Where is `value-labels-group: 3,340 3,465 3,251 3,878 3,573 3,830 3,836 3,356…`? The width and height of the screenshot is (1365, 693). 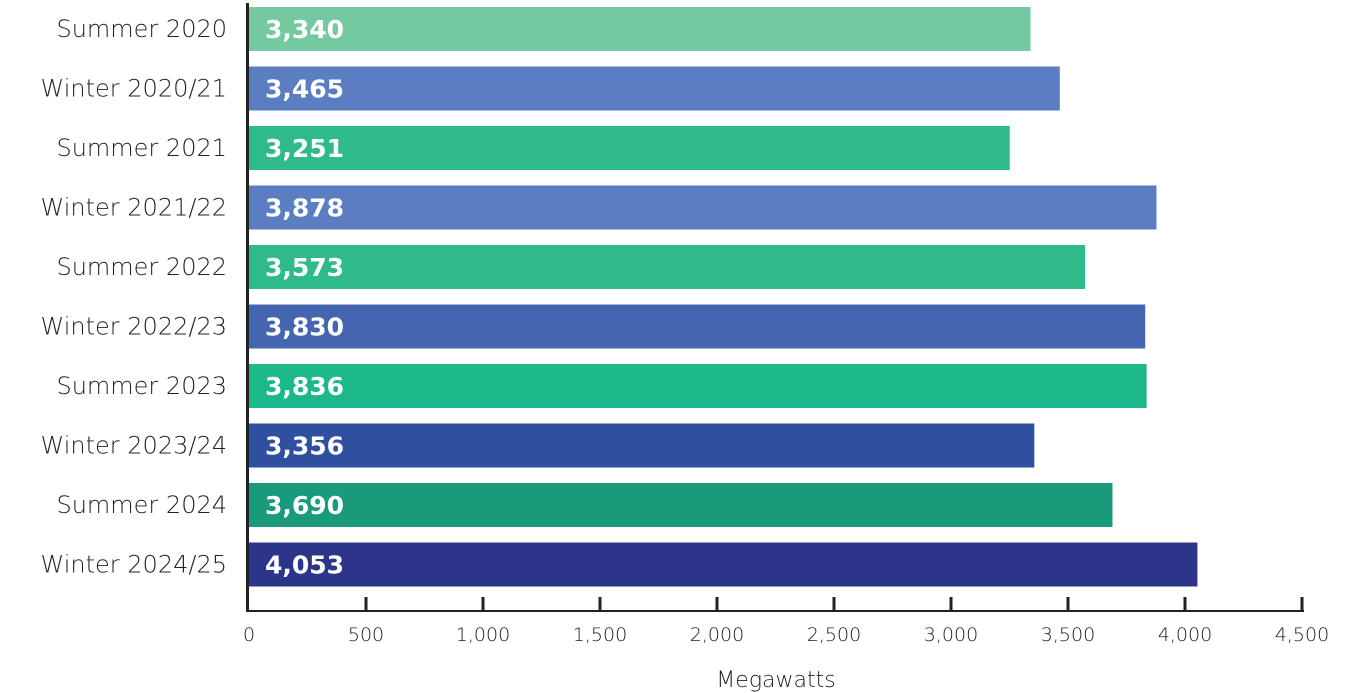 value-labels-group: 3,340 3,465 3,251 3,878 3,573 3,830 3,836 3,356… is located at coordinates (304, 297).